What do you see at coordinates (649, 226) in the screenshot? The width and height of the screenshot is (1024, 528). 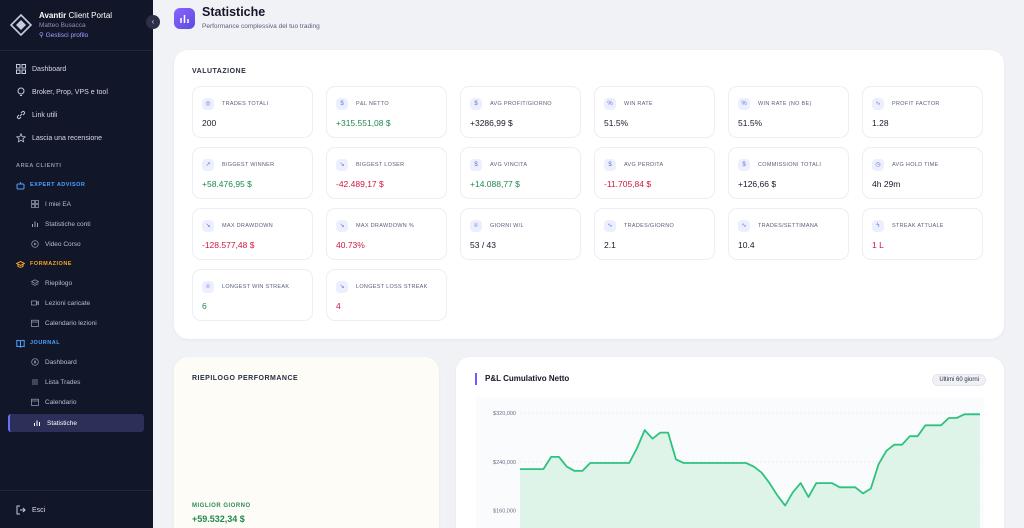 I see `stat-label: TRADES/GIORNO` at bounding box center [649, 226].